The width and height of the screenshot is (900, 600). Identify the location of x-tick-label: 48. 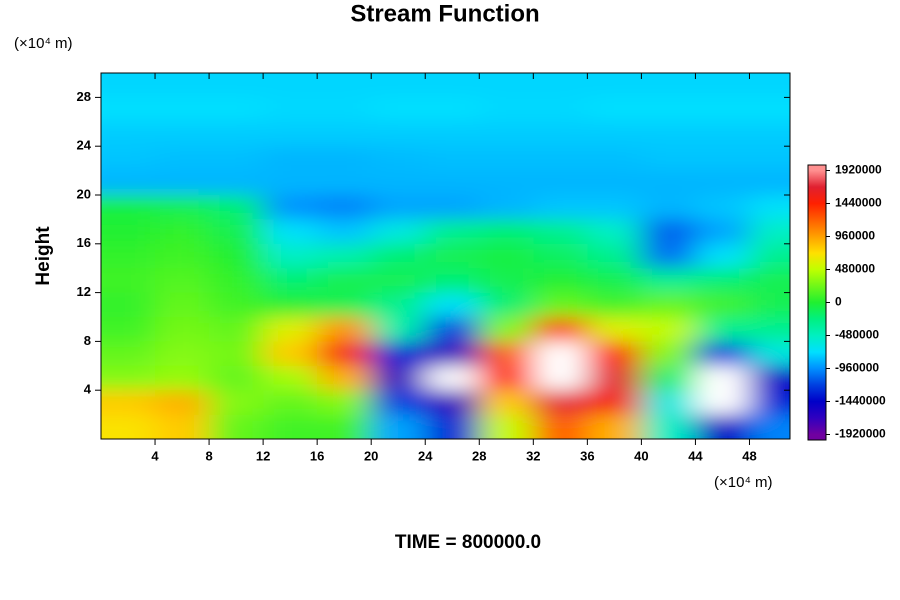
(749, 455).